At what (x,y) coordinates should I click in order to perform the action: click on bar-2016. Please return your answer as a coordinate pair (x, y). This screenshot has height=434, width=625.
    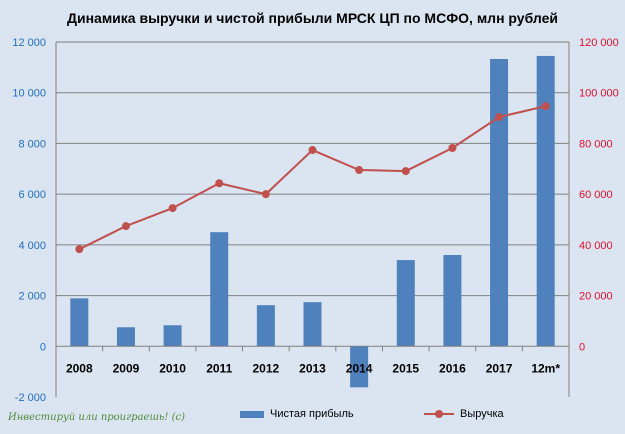
    Looking at the image, I should click on (452, 301).